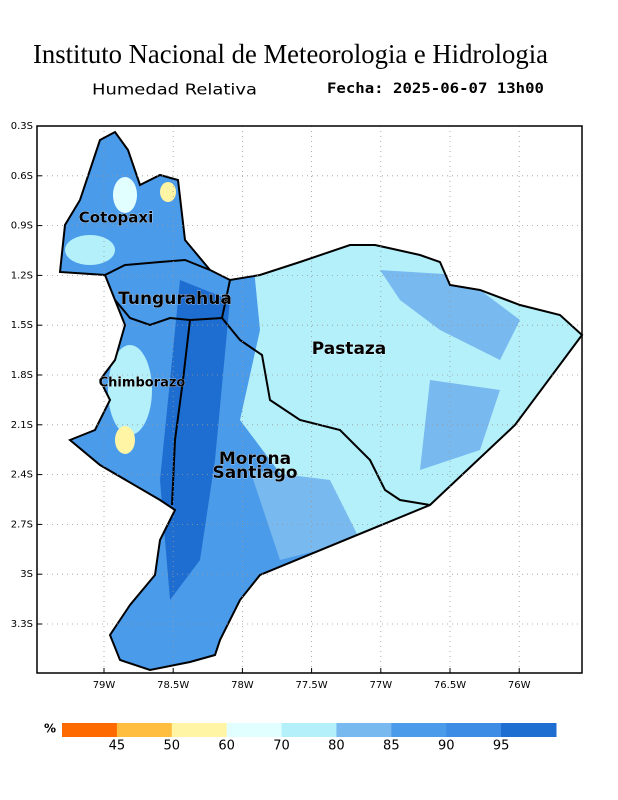 This screenshot has width=618, height=800. Describe the element at coordinates (116, 218) in the screenshot. I see `region-label: Cotopaxi` at that location.